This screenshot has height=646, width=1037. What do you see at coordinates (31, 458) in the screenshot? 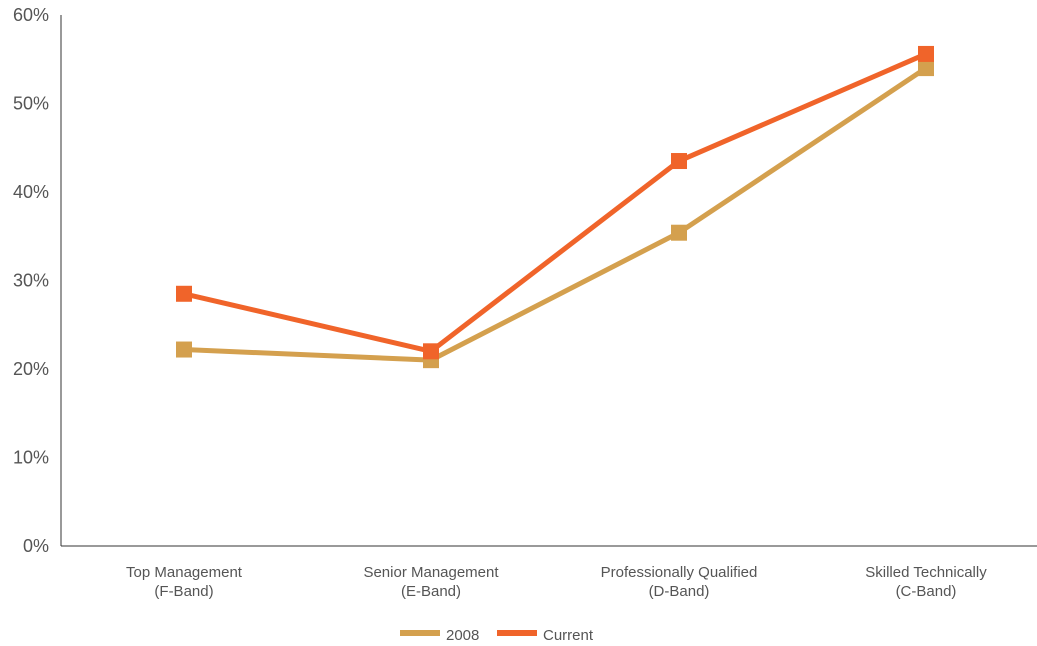
I see `y-tick-label: 10%` at bounding box center [31, 458].